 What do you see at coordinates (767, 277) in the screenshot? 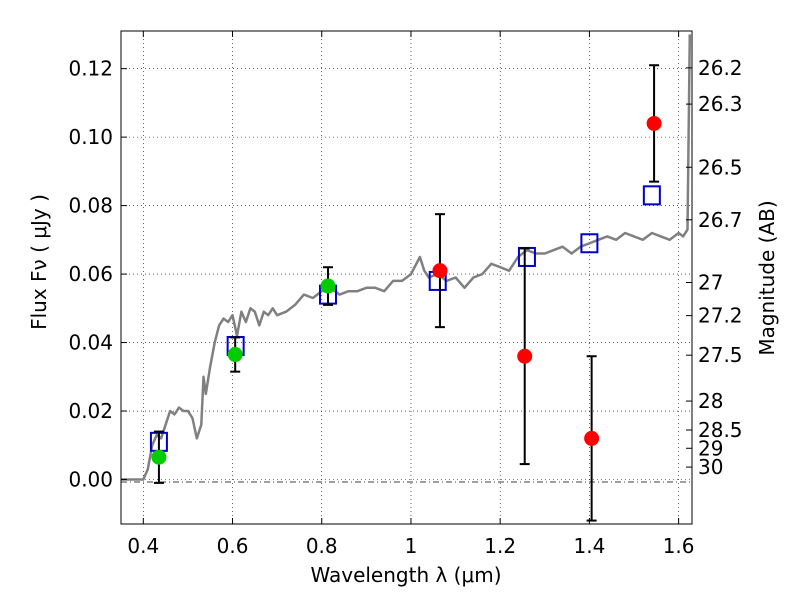
I see `y2-axis-label: Magnitude (AB)` at bounding box center [767, 277].